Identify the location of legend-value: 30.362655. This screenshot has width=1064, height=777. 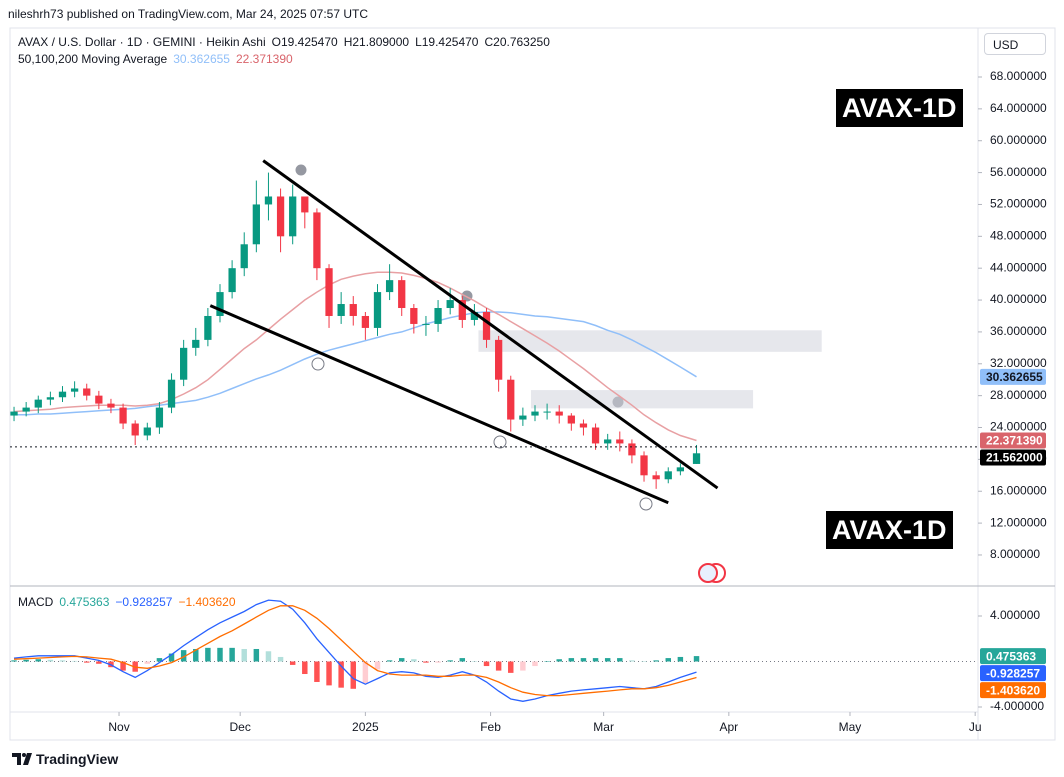
(201, 59).